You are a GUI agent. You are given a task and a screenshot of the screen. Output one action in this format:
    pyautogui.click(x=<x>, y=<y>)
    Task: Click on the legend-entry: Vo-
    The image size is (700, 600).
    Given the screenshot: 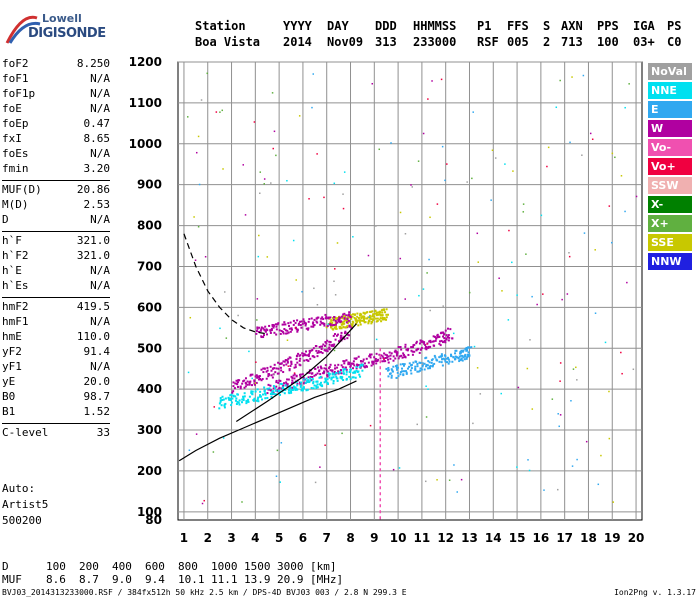 What is the action you would take?
    pyautogui.click(x=670, y=147)
    